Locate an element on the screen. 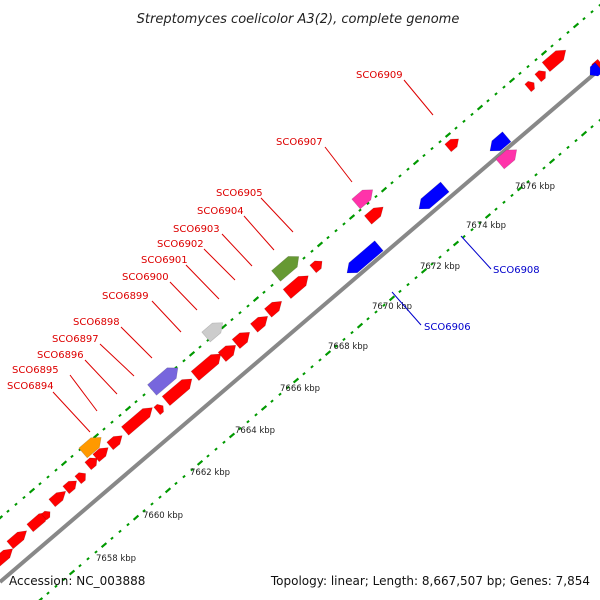  gene-label-sco6896: SCO6896 is located at coordinates (60, 355).